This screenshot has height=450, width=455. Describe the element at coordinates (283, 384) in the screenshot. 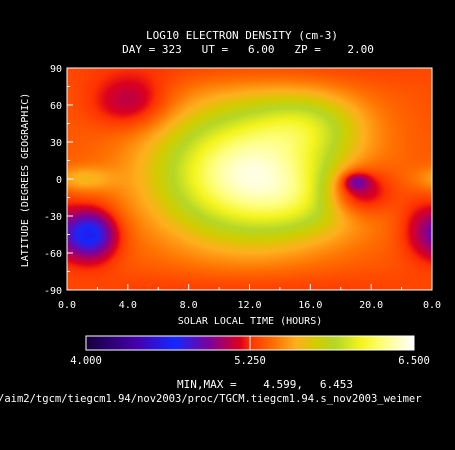

I see `min-value: 4.599,` at that location.